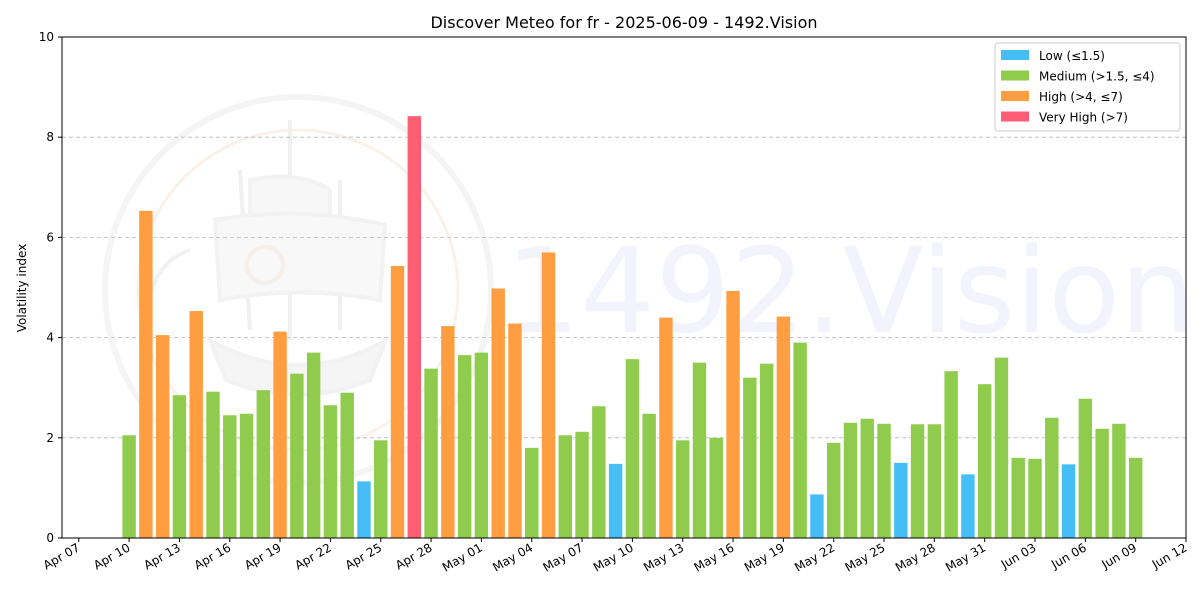  Describe the element at coordinates (1018, 556) in the screenshot. I see `x-tick-label: Jun 03` at that location.